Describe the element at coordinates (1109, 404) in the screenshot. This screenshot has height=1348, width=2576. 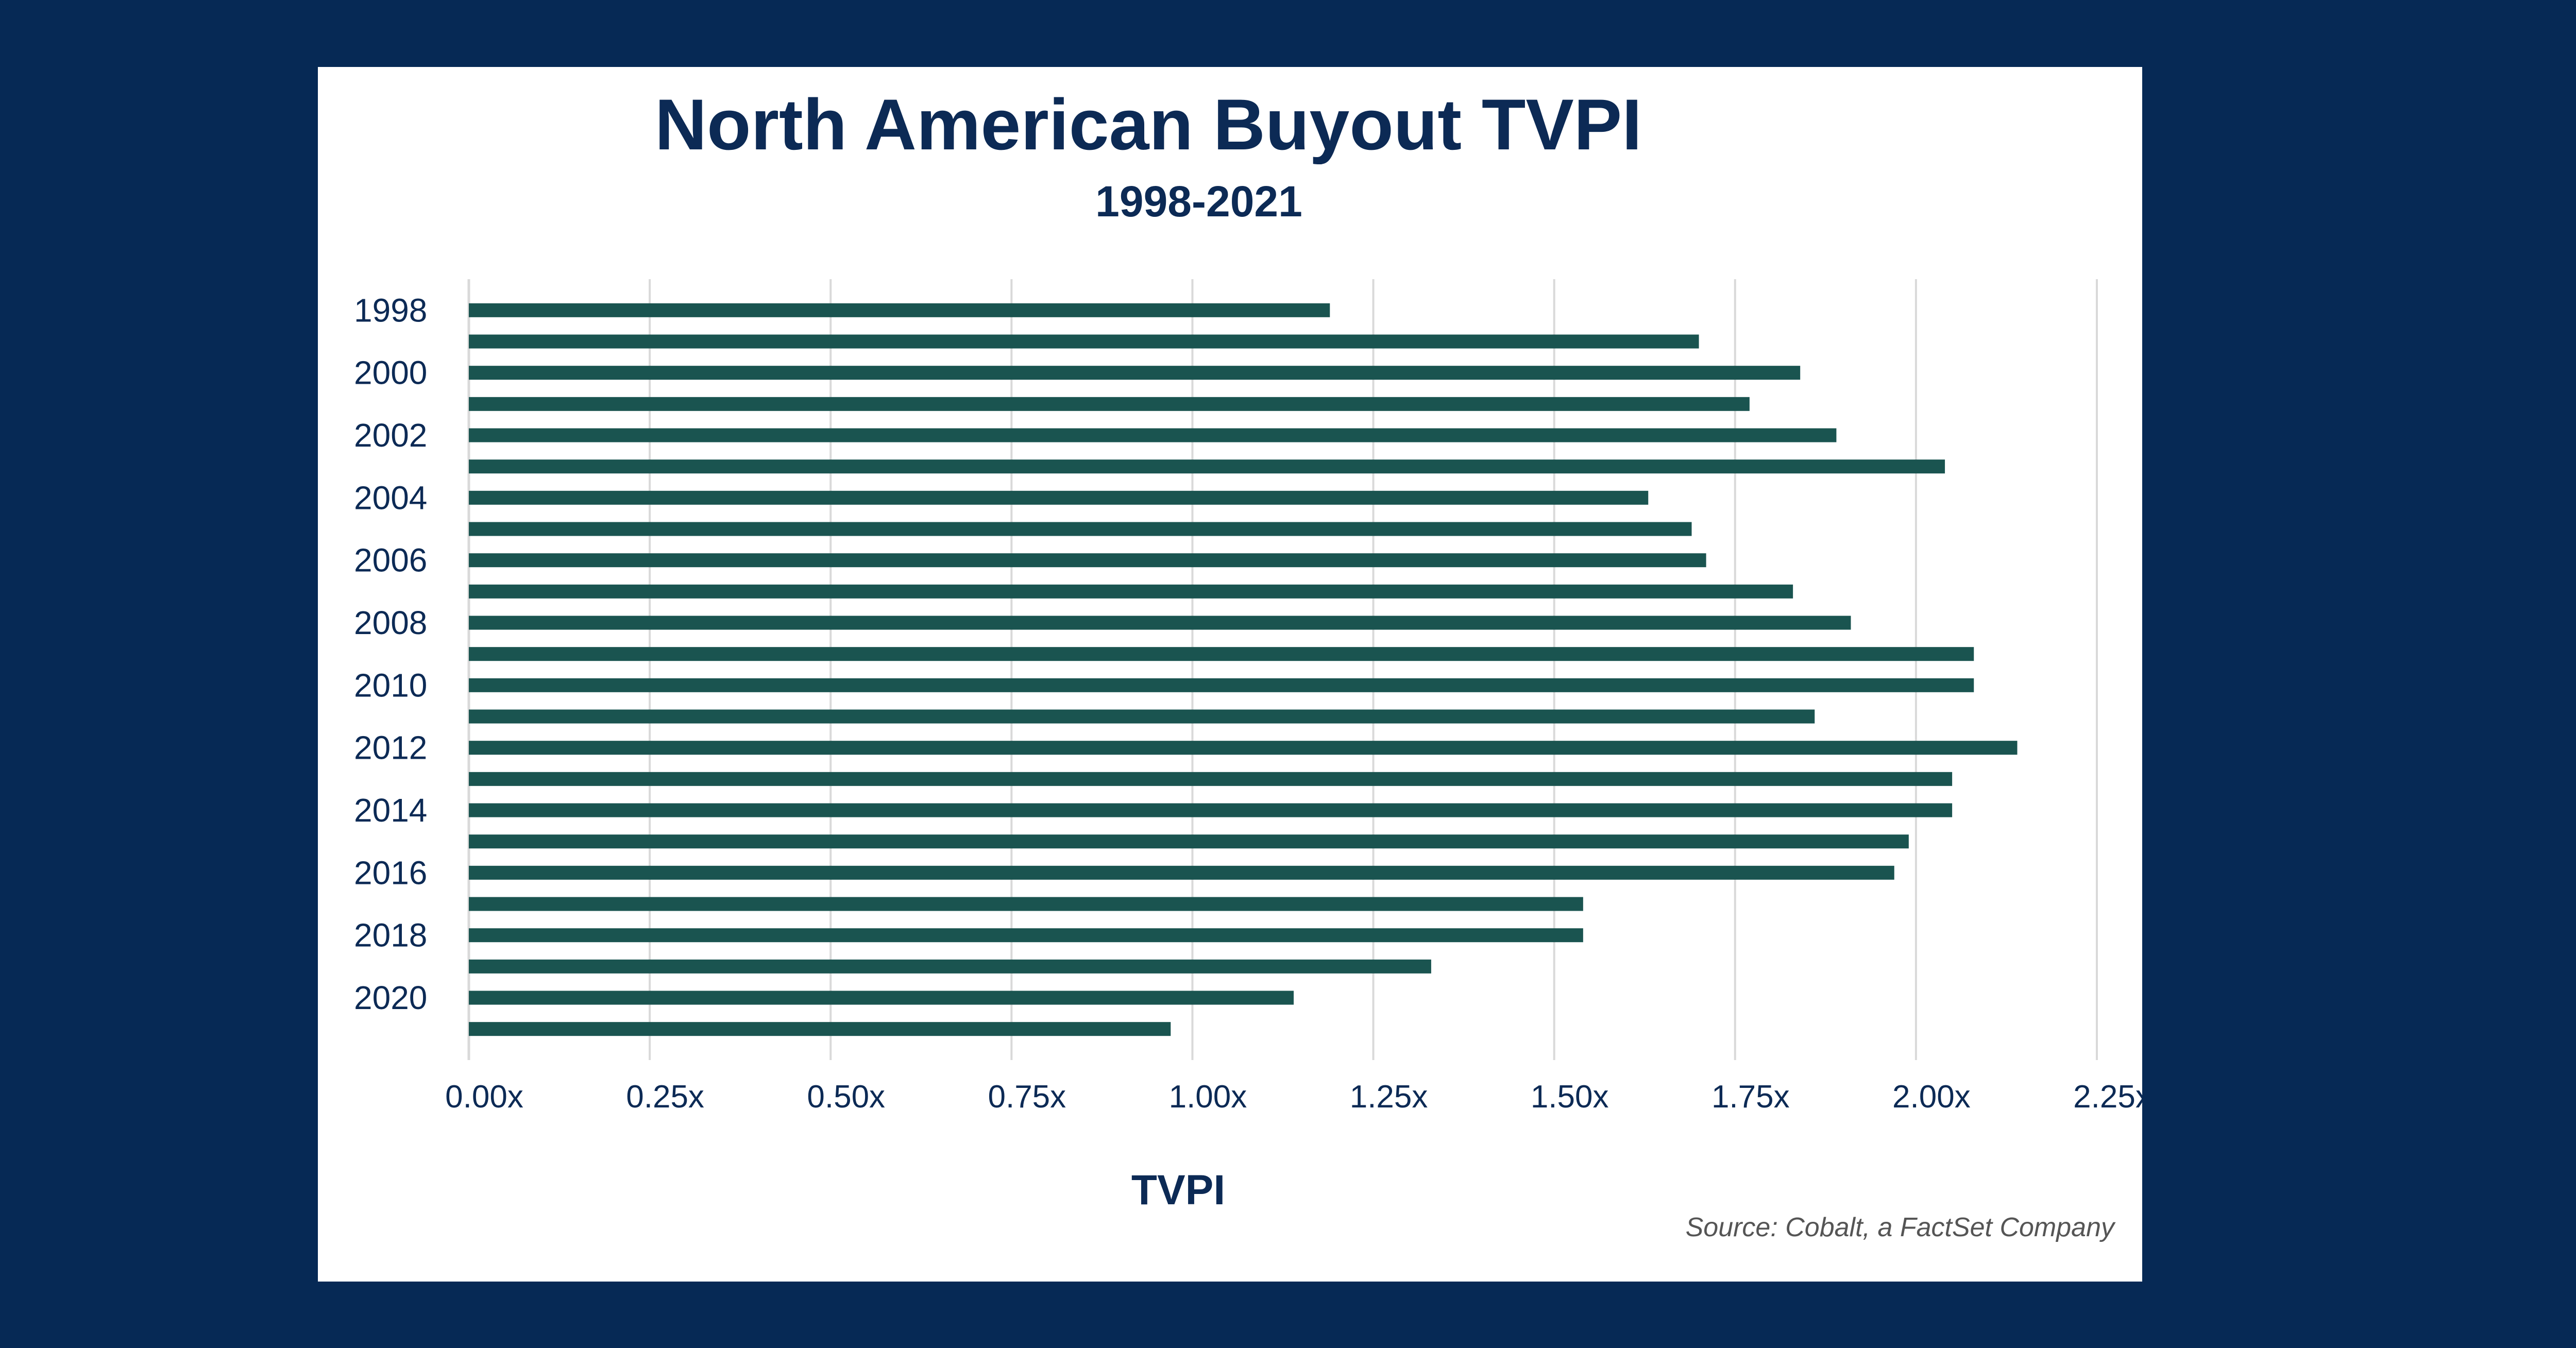
I see `bar-2001` at that location.